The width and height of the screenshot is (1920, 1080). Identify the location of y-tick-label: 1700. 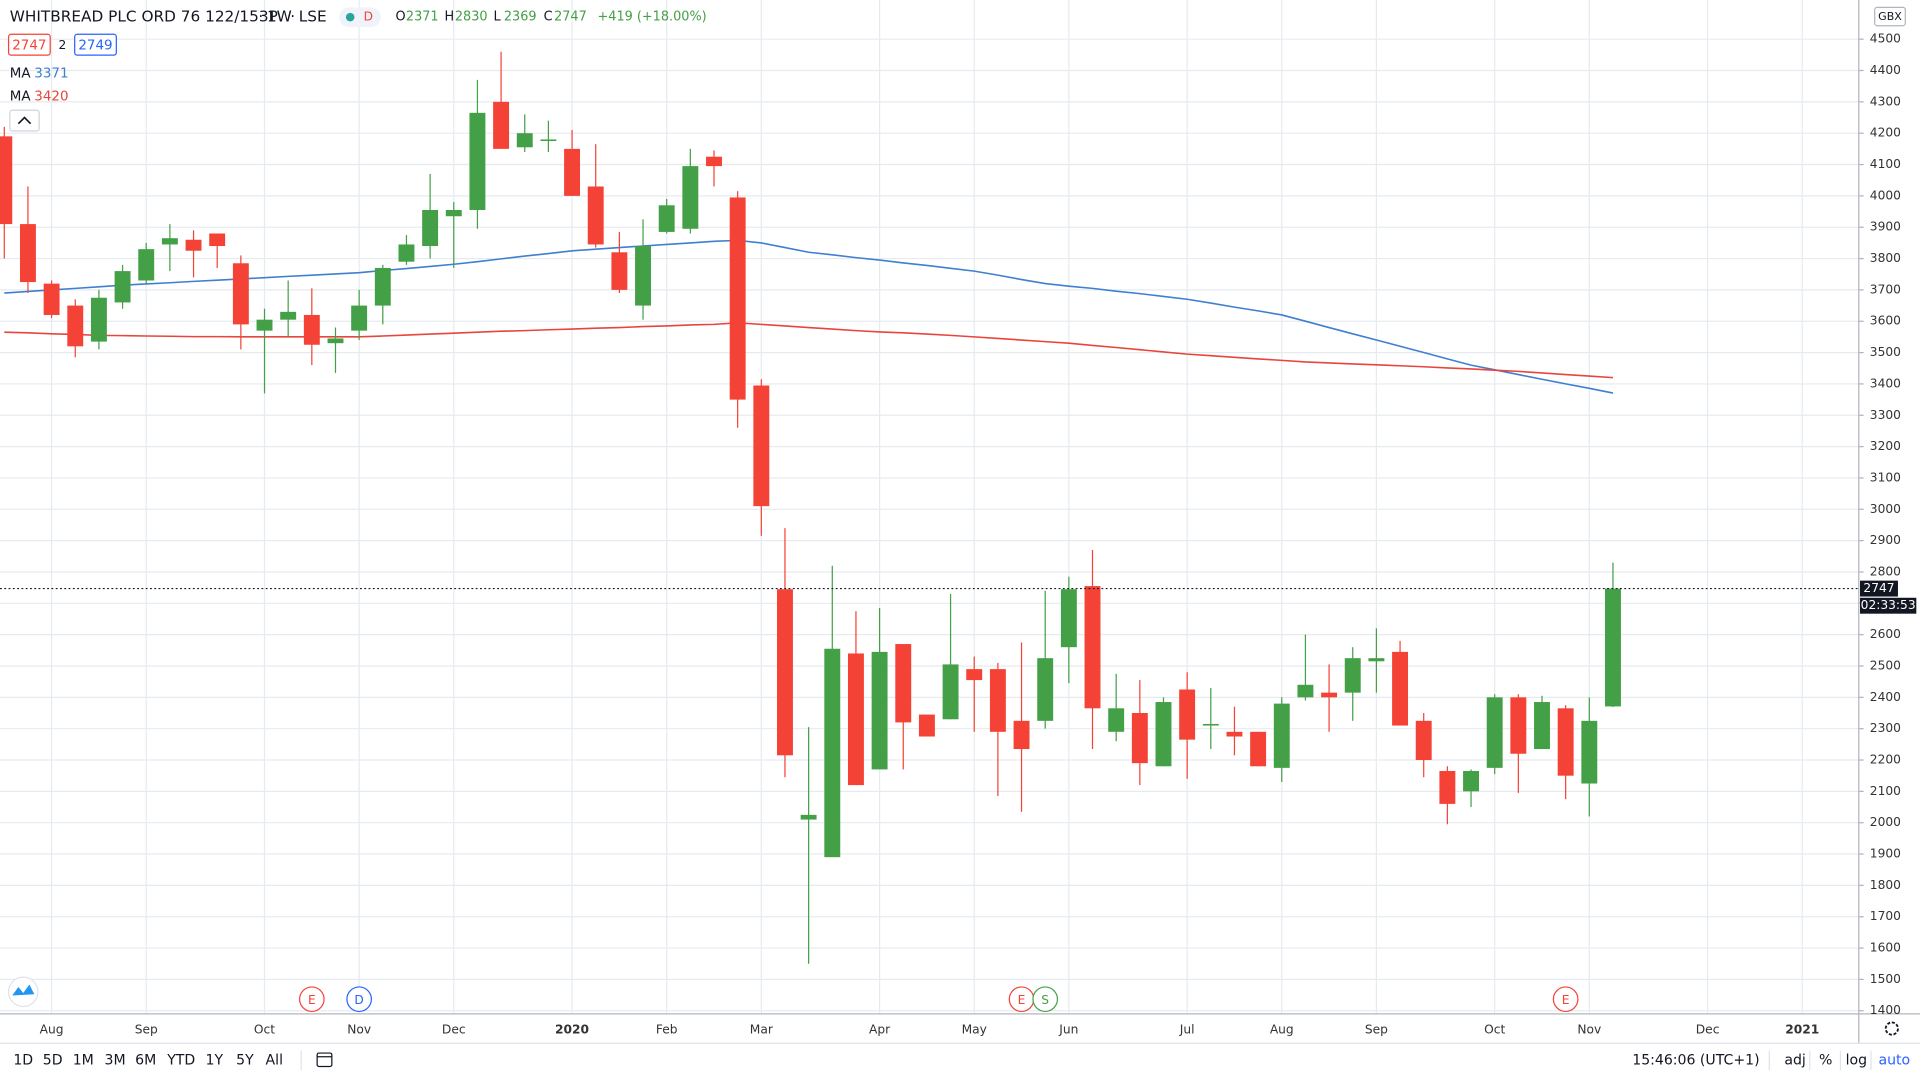
(1885, 916).